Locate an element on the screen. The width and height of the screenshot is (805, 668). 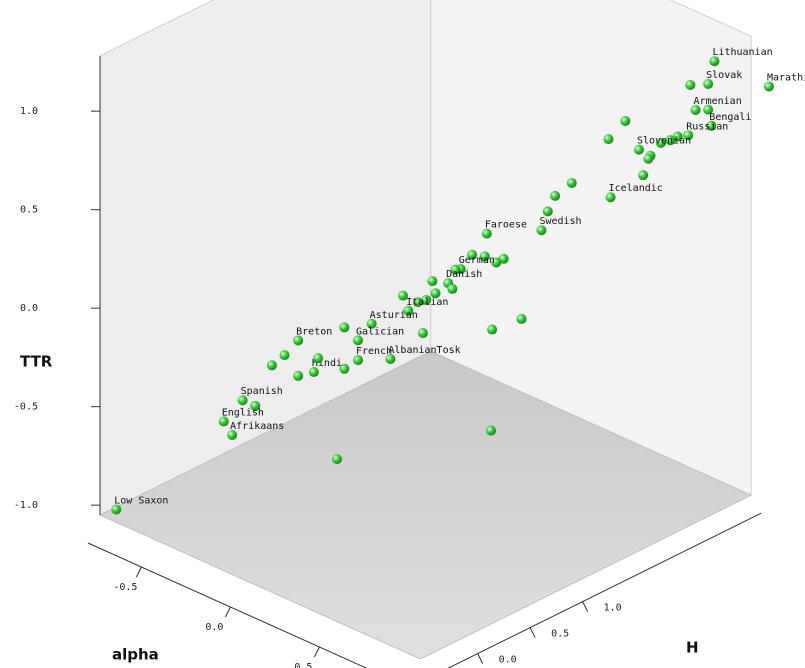
z-tick-label: -0.5 is located at coordinates (26, 407).